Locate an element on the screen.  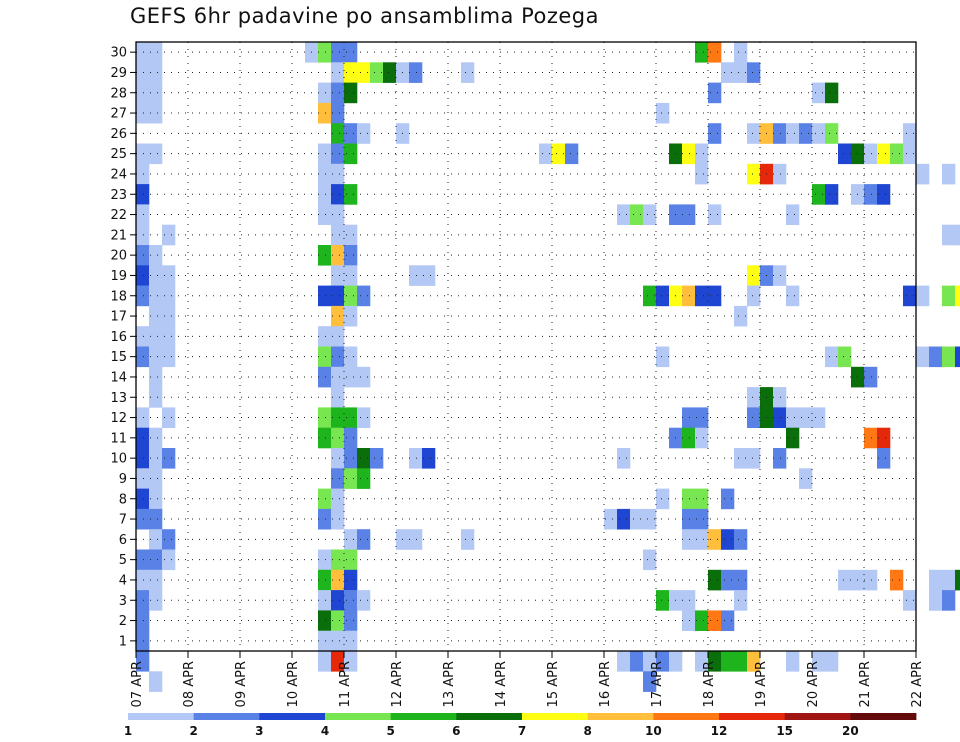
y-tick-label: 2 is located at coordinates (123, 621).